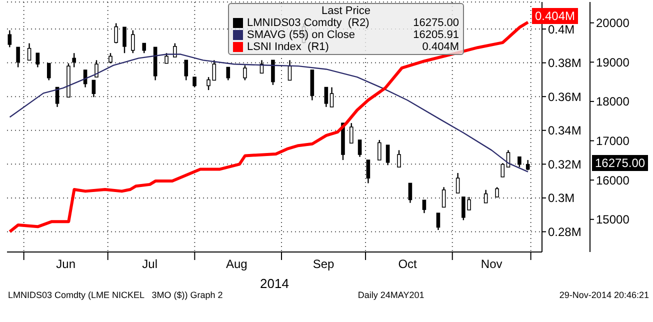 The height and width of the screenshot is (322, 653). Describe the element at coordinates (565, 97) in the screenshot. I see `y-tick-label: 0.36M` at that location.